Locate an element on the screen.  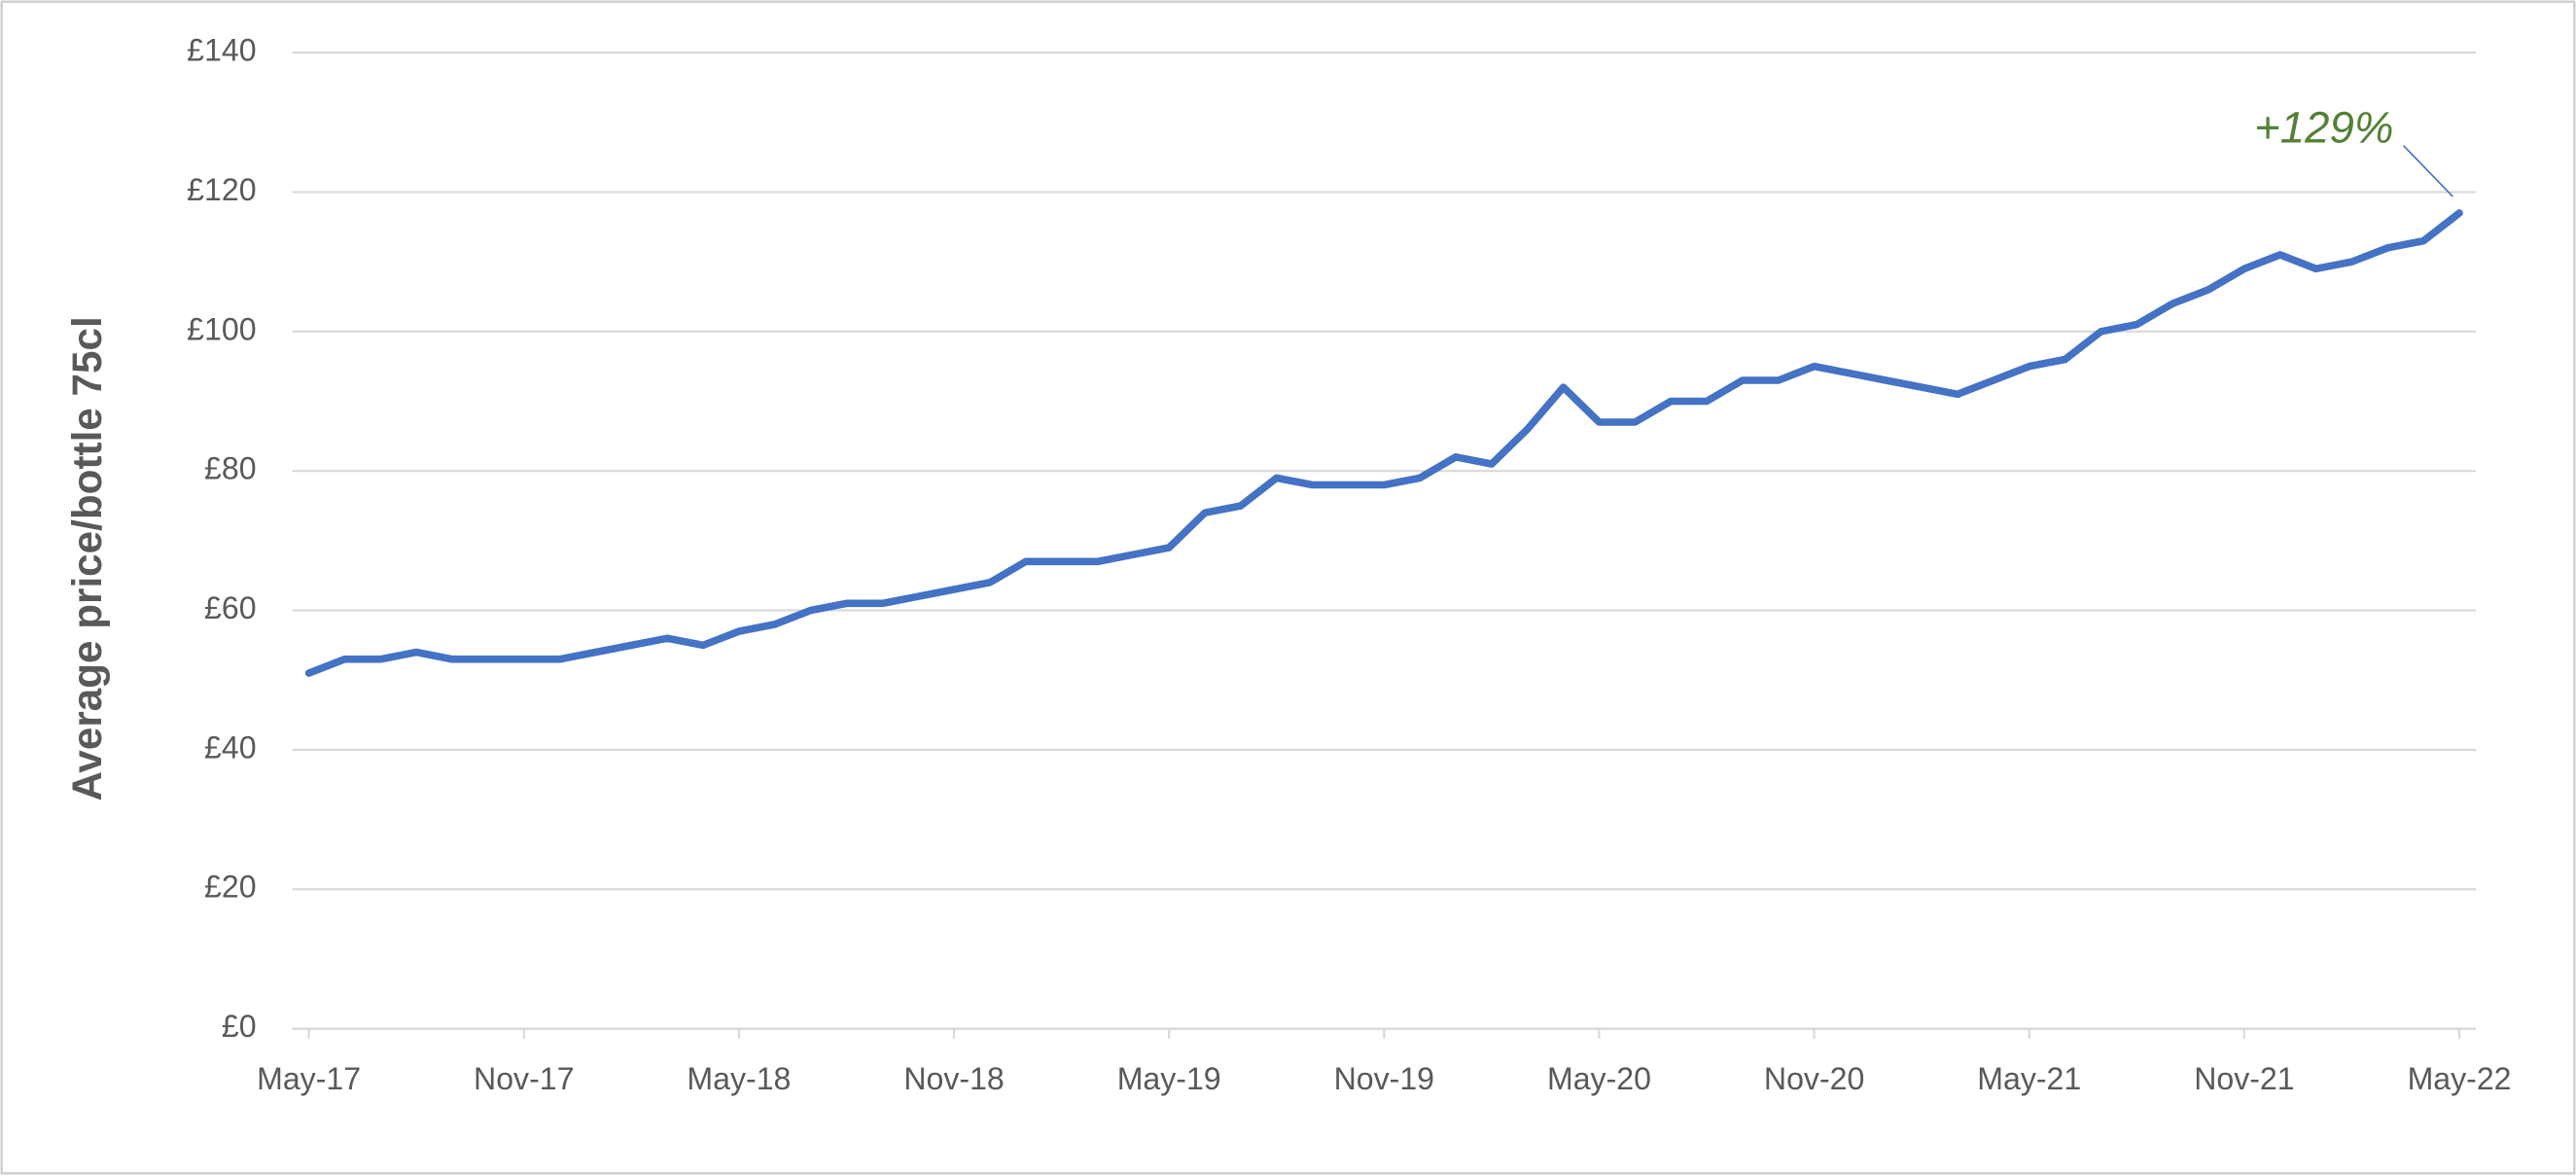
x-tick-label: May-17 is located at coordinates (309, 1079).